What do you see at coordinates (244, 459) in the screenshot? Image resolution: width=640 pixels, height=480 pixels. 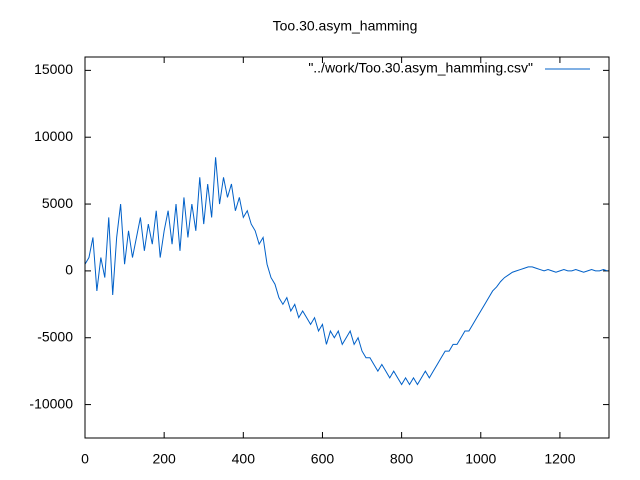 I see `x-tick-label: 400` at bounding box center [244, 459].